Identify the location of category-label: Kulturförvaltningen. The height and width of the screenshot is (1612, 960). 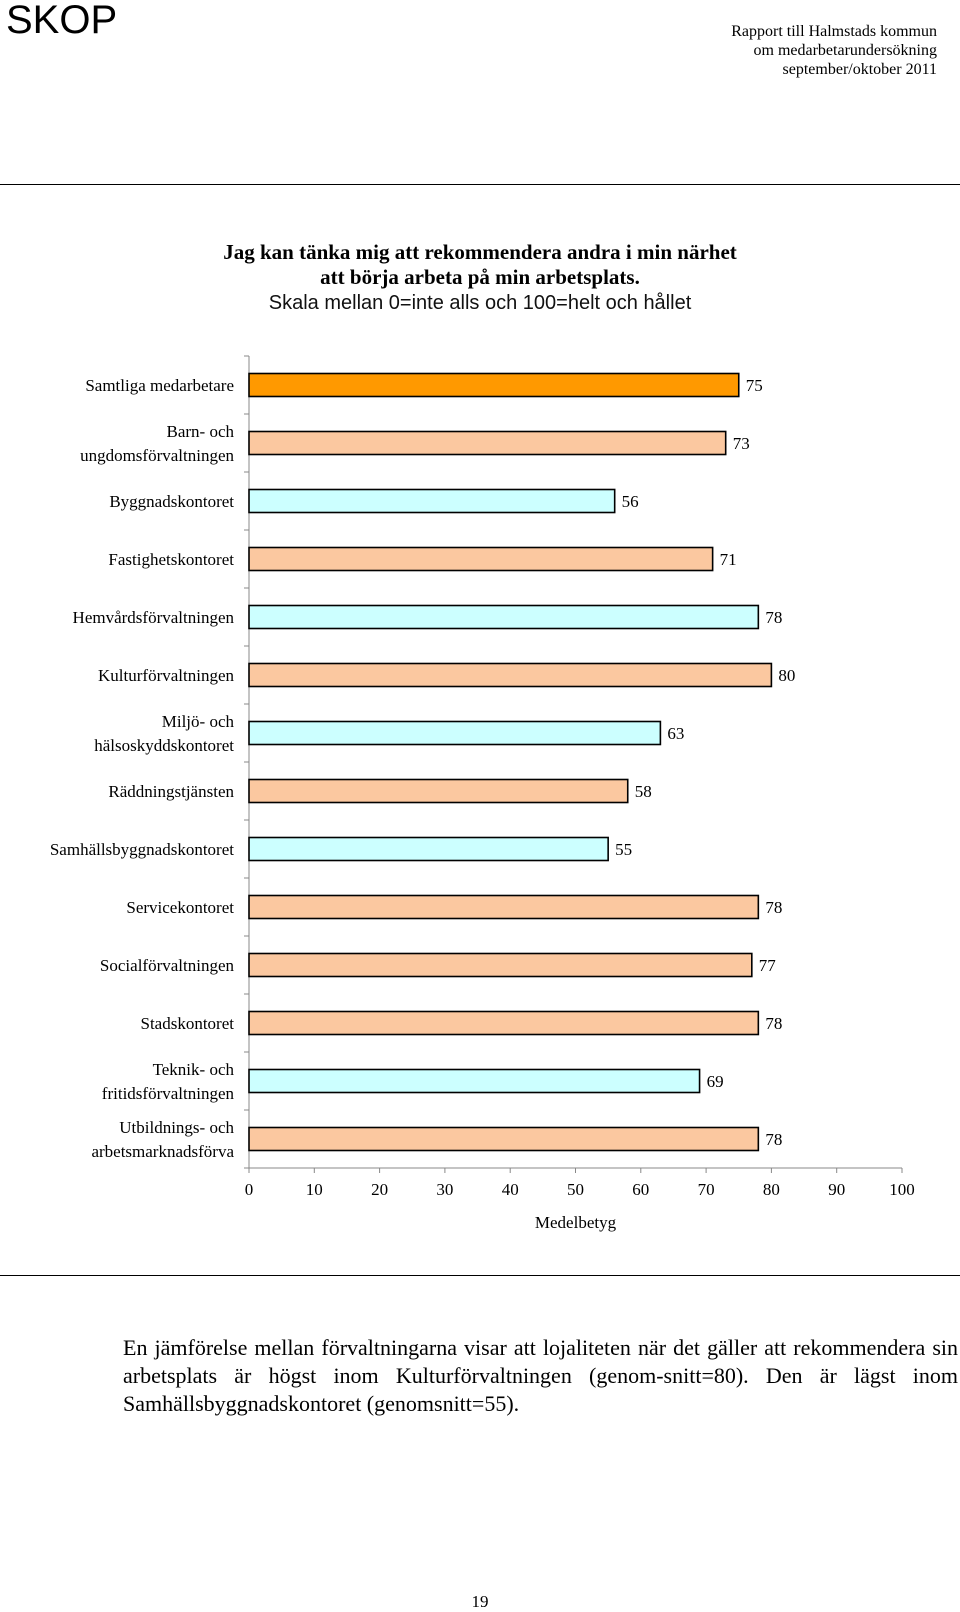
(166, 675).